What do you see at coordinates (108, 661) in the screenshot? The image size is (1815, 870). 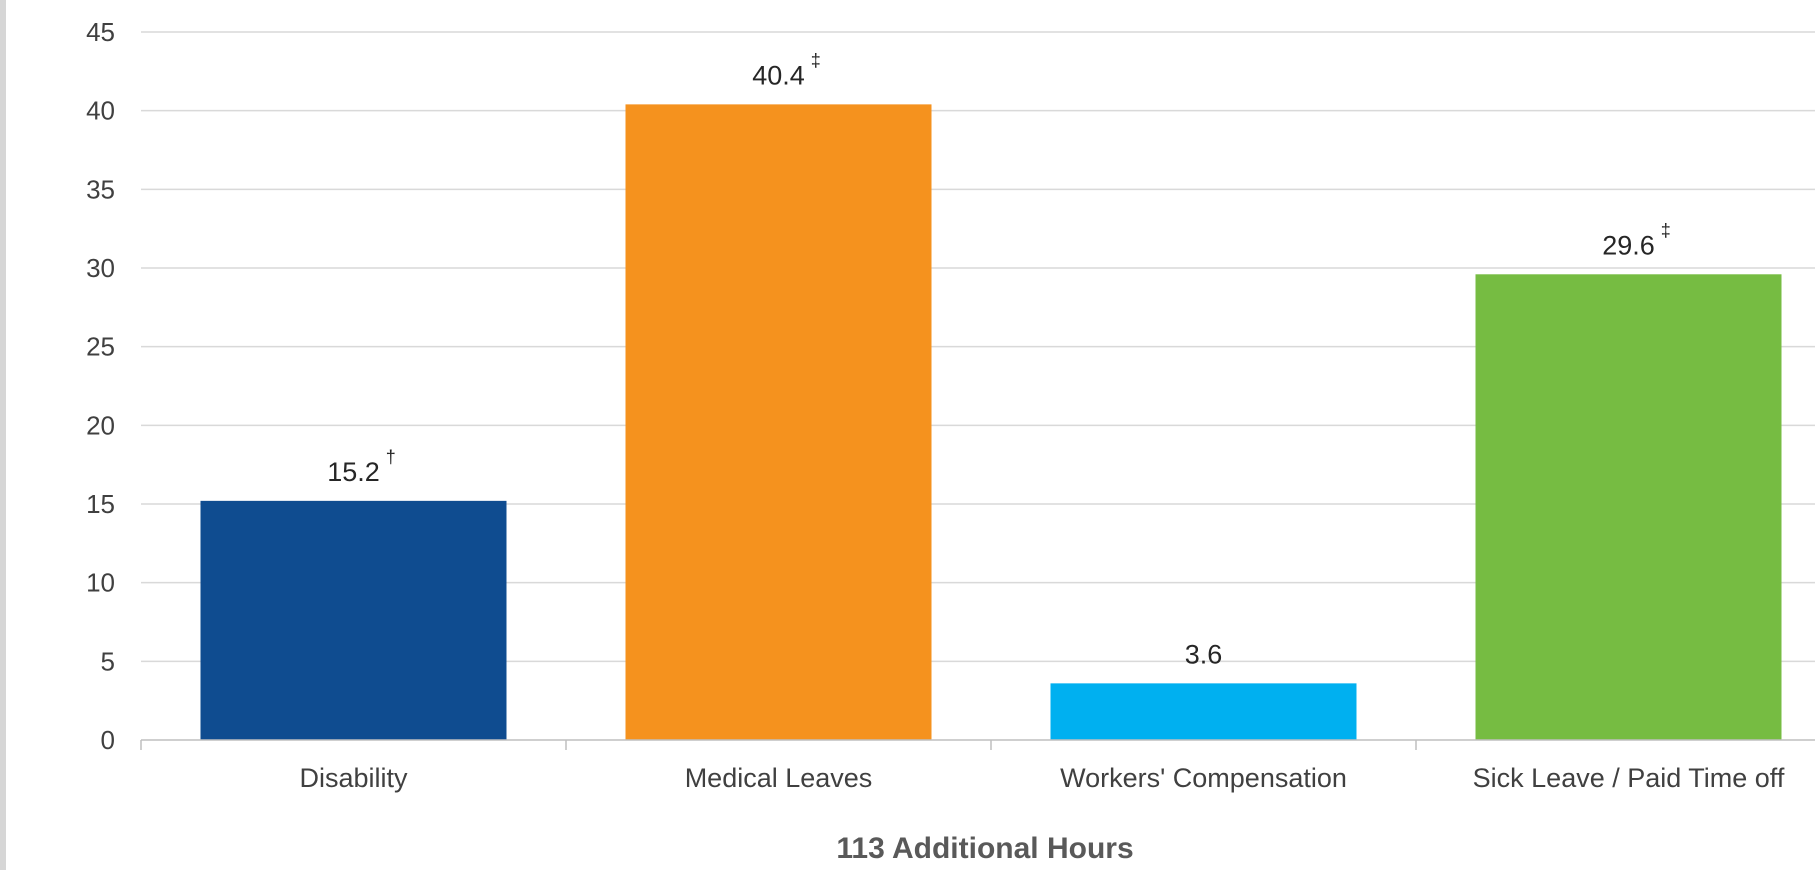 I see `y-tick-label: 5` at bounding box center [108, 661].